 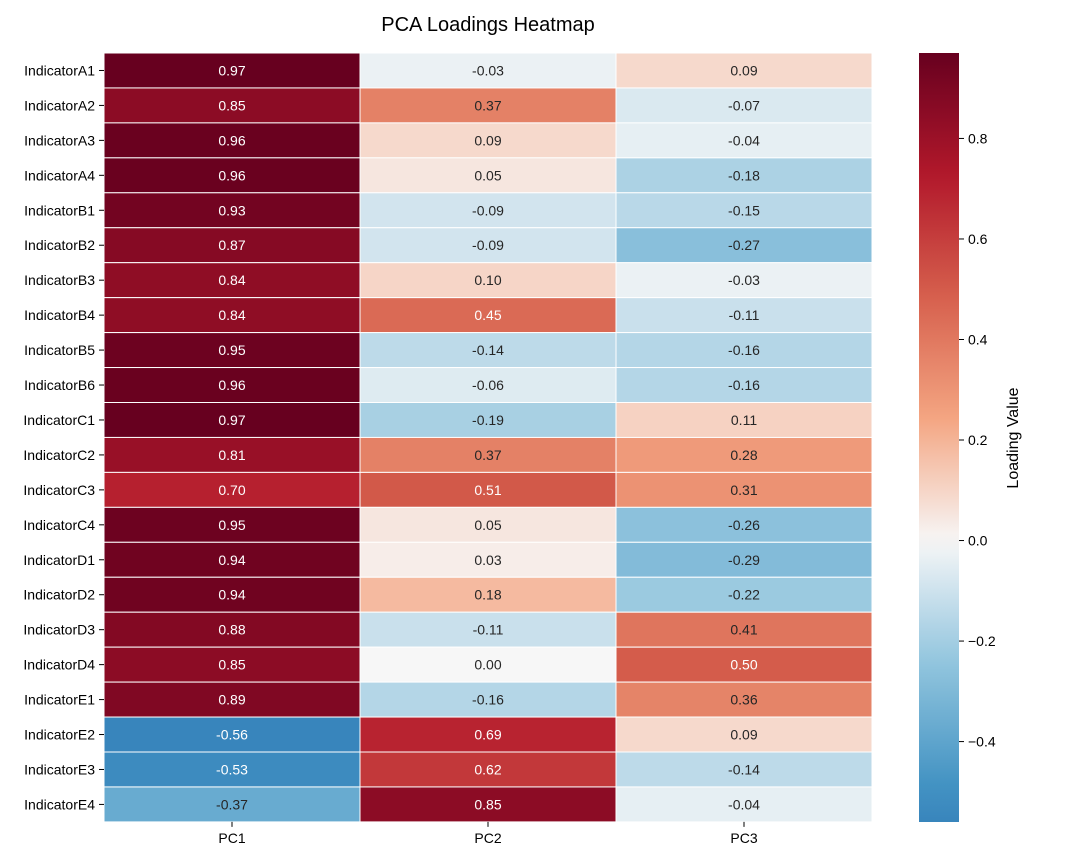 What do you see at coordinates (939, 437) in the screenshot?
I see `colorbar-gradient` at bounding box center [939, 437].